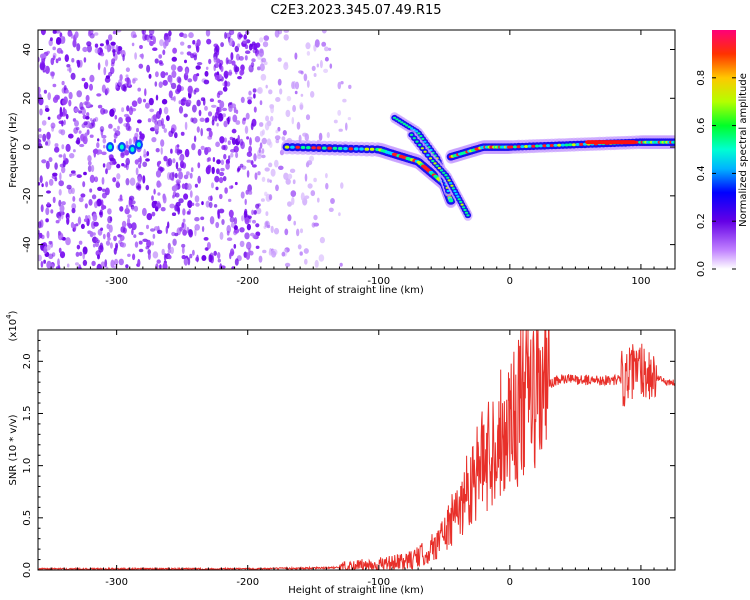 The width and height of the screenshot is (750, 600). I want to click on svg-text: (x104), so click(12, 325).